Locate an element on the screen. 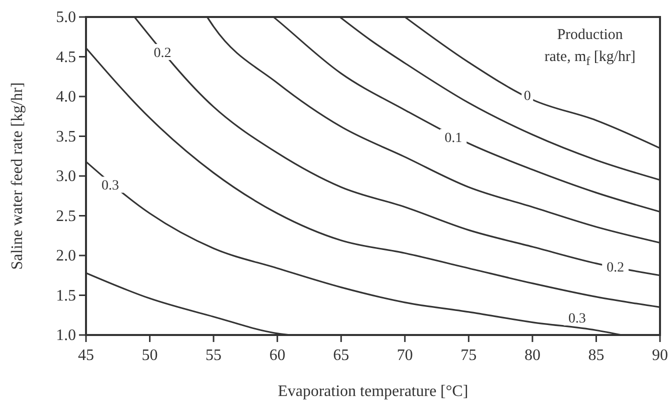  y-axis-title: Saline water feed rate [kg/hr] is located at coordinates (17, 176).